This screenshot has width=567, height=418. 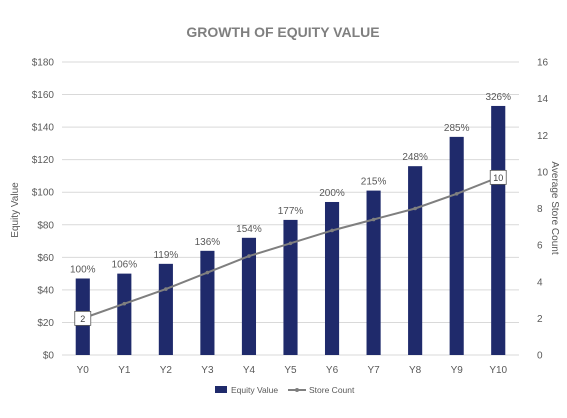 What do you see at coordinates (45, 225) in the screenshot?
I see `y-tick-label: $80` at bounding box center [45, 225].